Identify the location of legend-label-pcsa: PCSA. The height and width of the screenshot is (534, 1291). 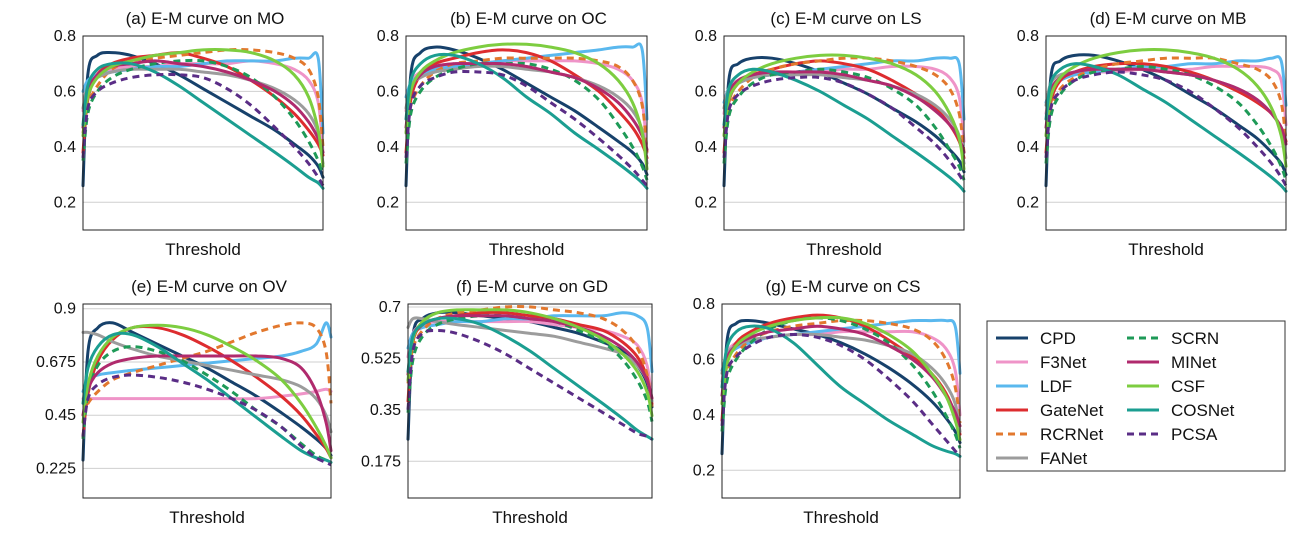
(1194, 434).